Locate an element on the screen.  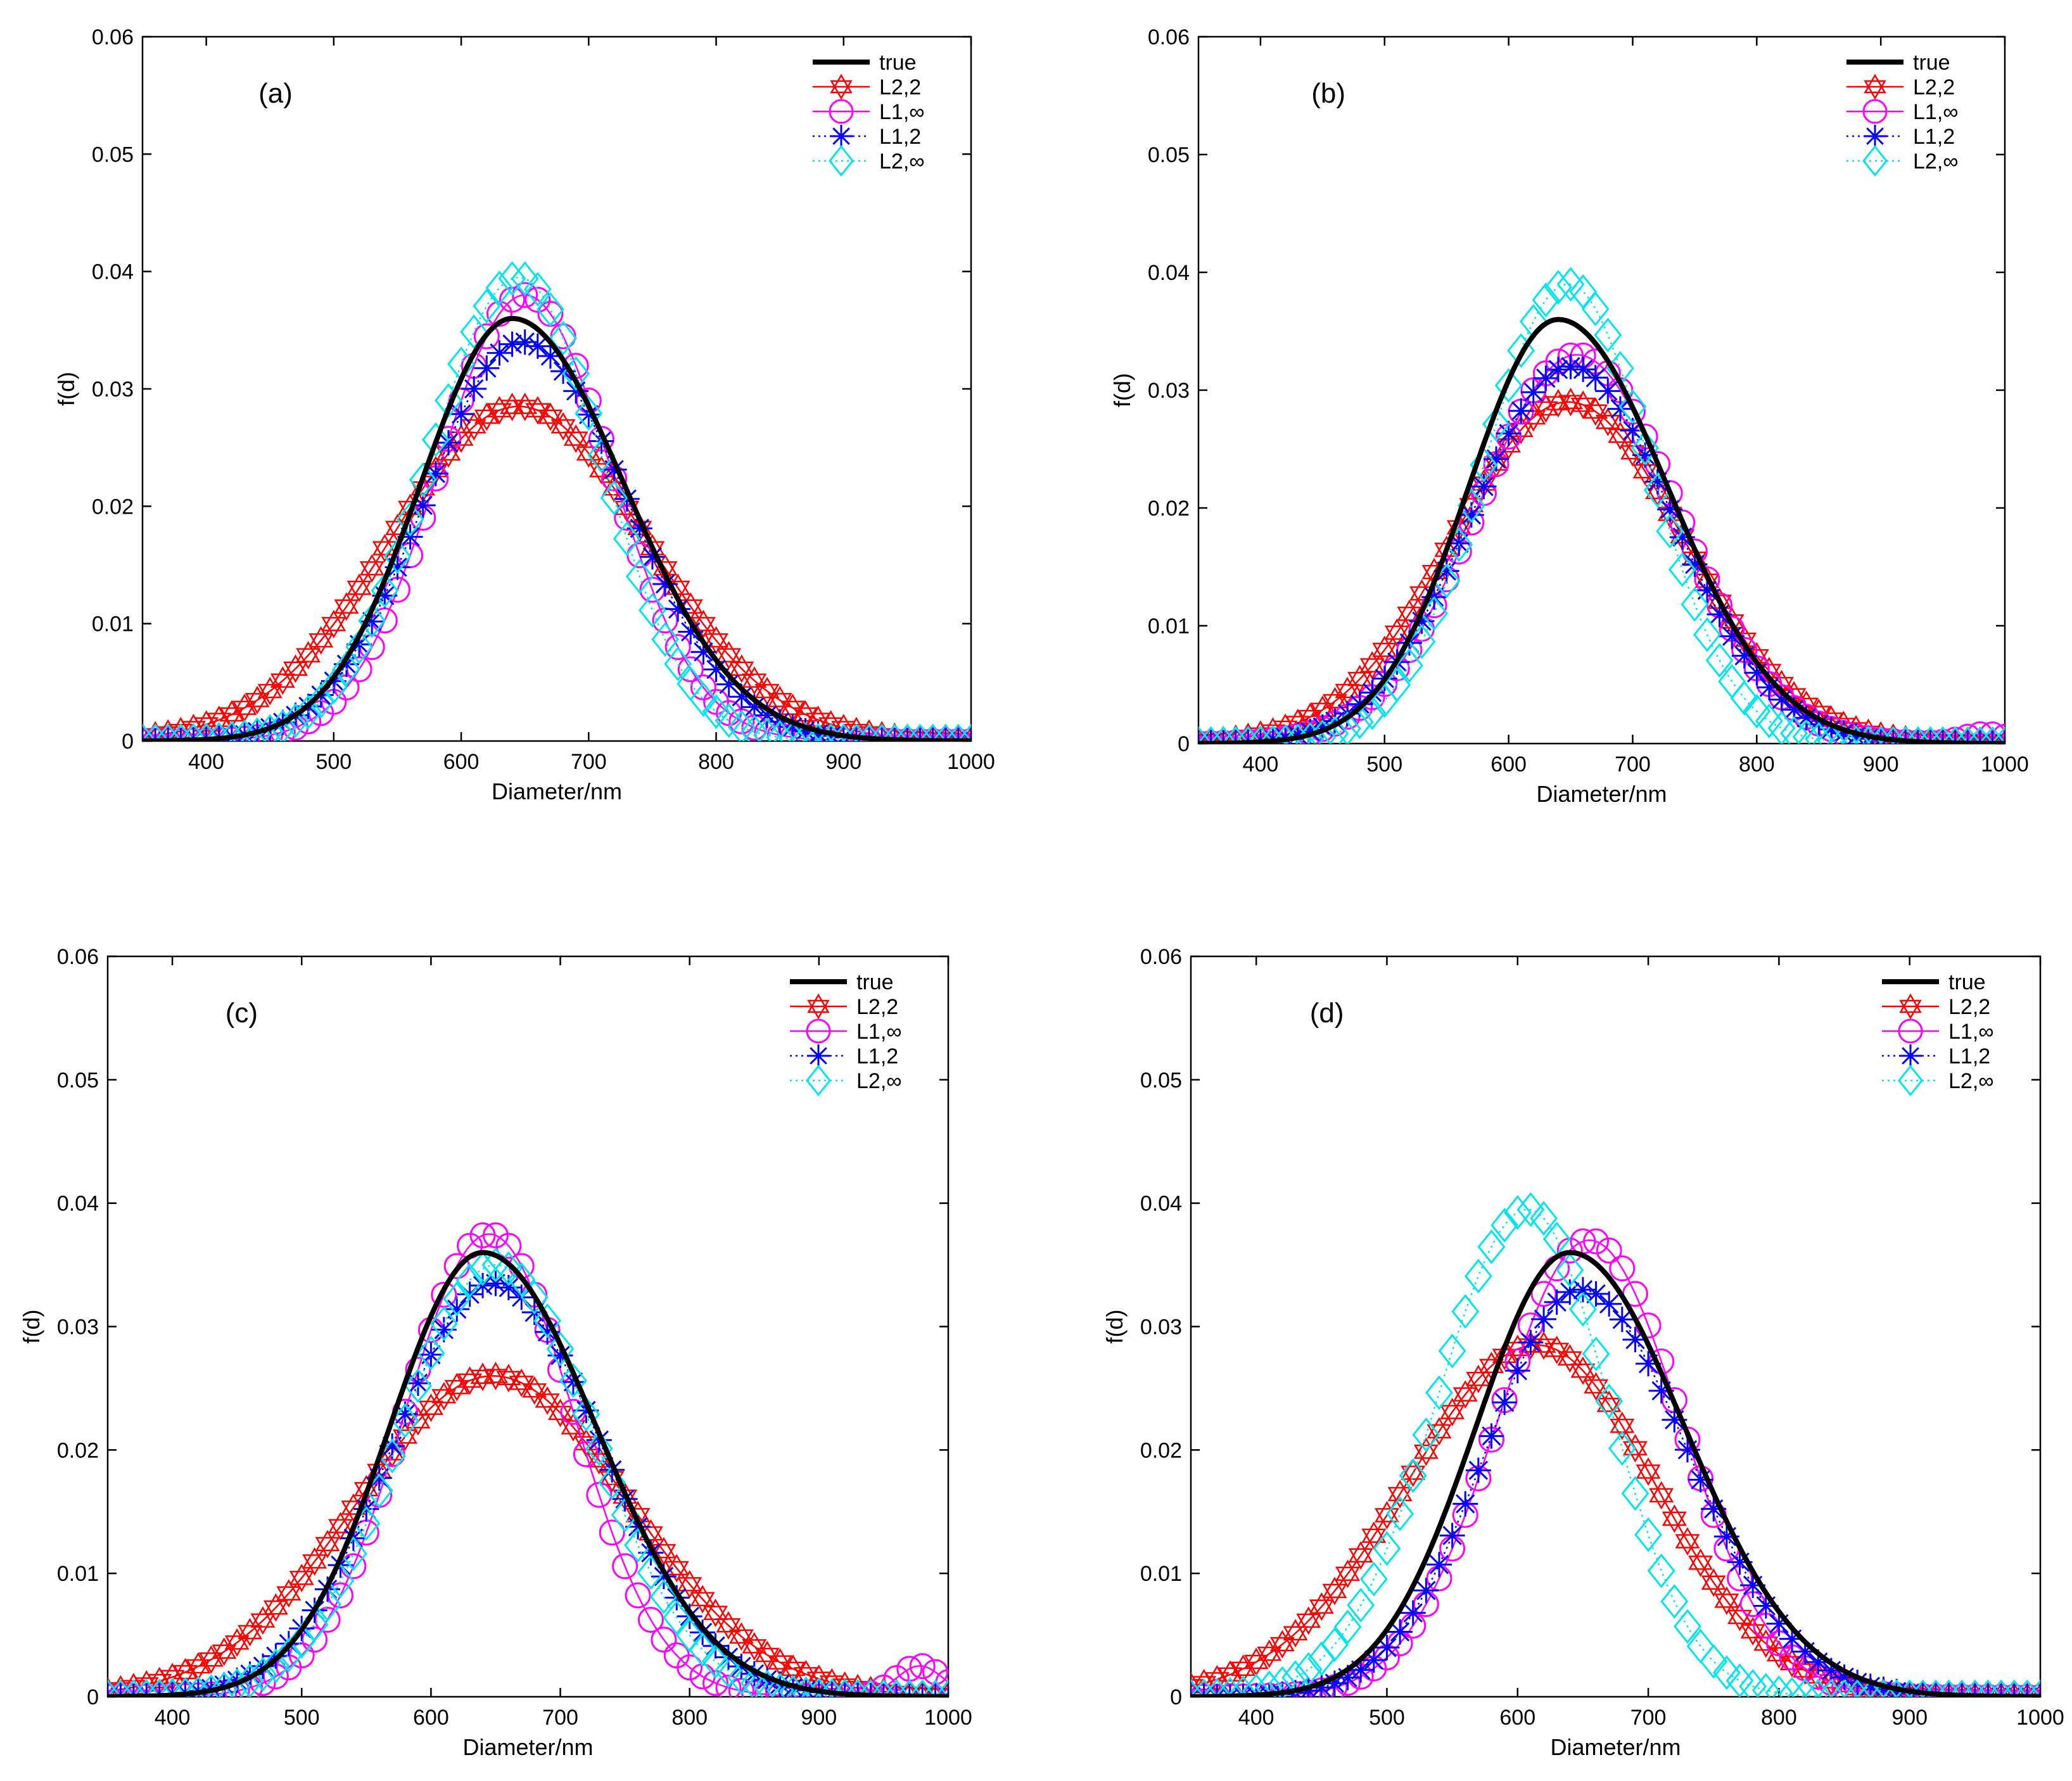
y-axis-label: f(d) is located at coordinates (1122, 390).